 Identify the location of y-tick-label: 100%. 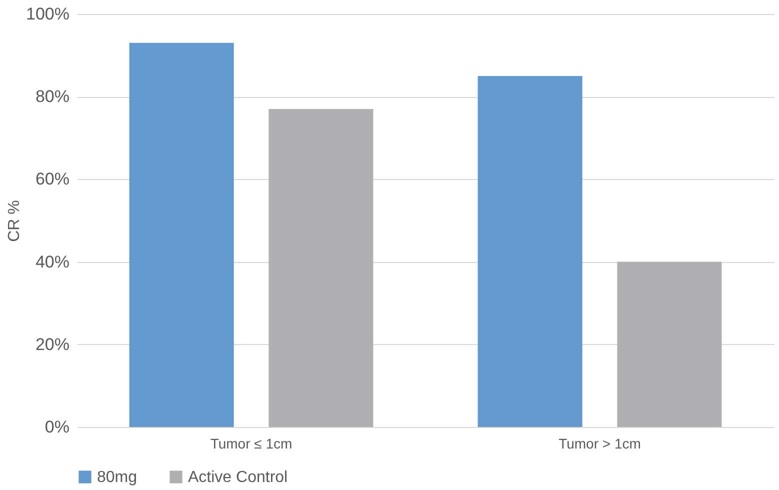
(48, 14).